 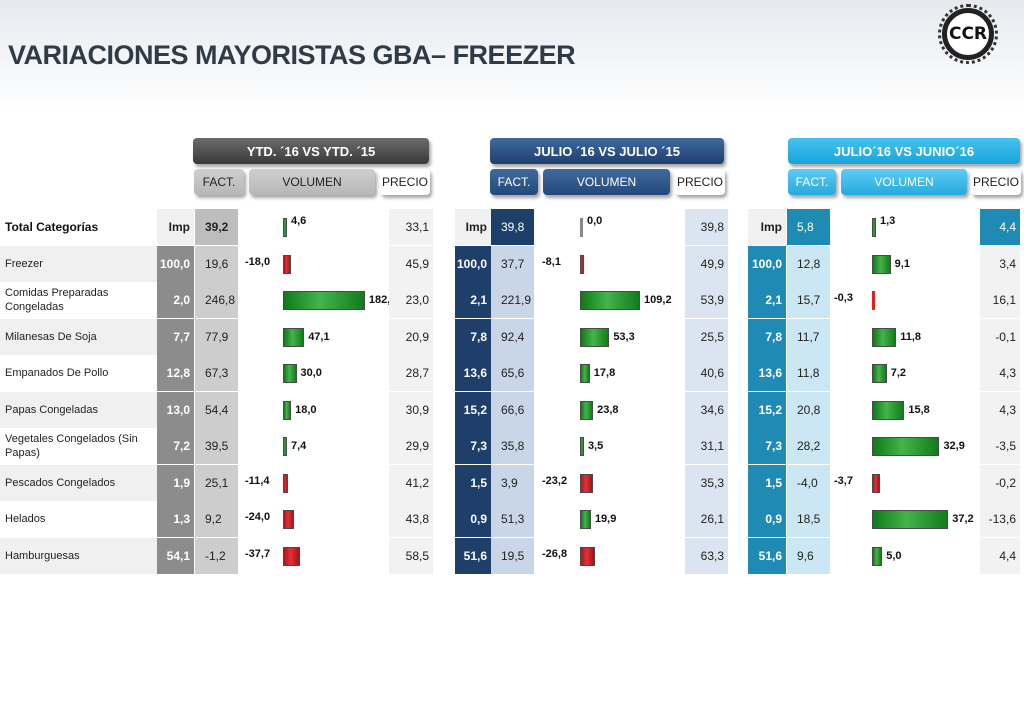 What do you see at coordinates (514, 182) in the screenshot?
I see `fact-header-julio-yoy: FACT.` at bounding box center [514, 182].